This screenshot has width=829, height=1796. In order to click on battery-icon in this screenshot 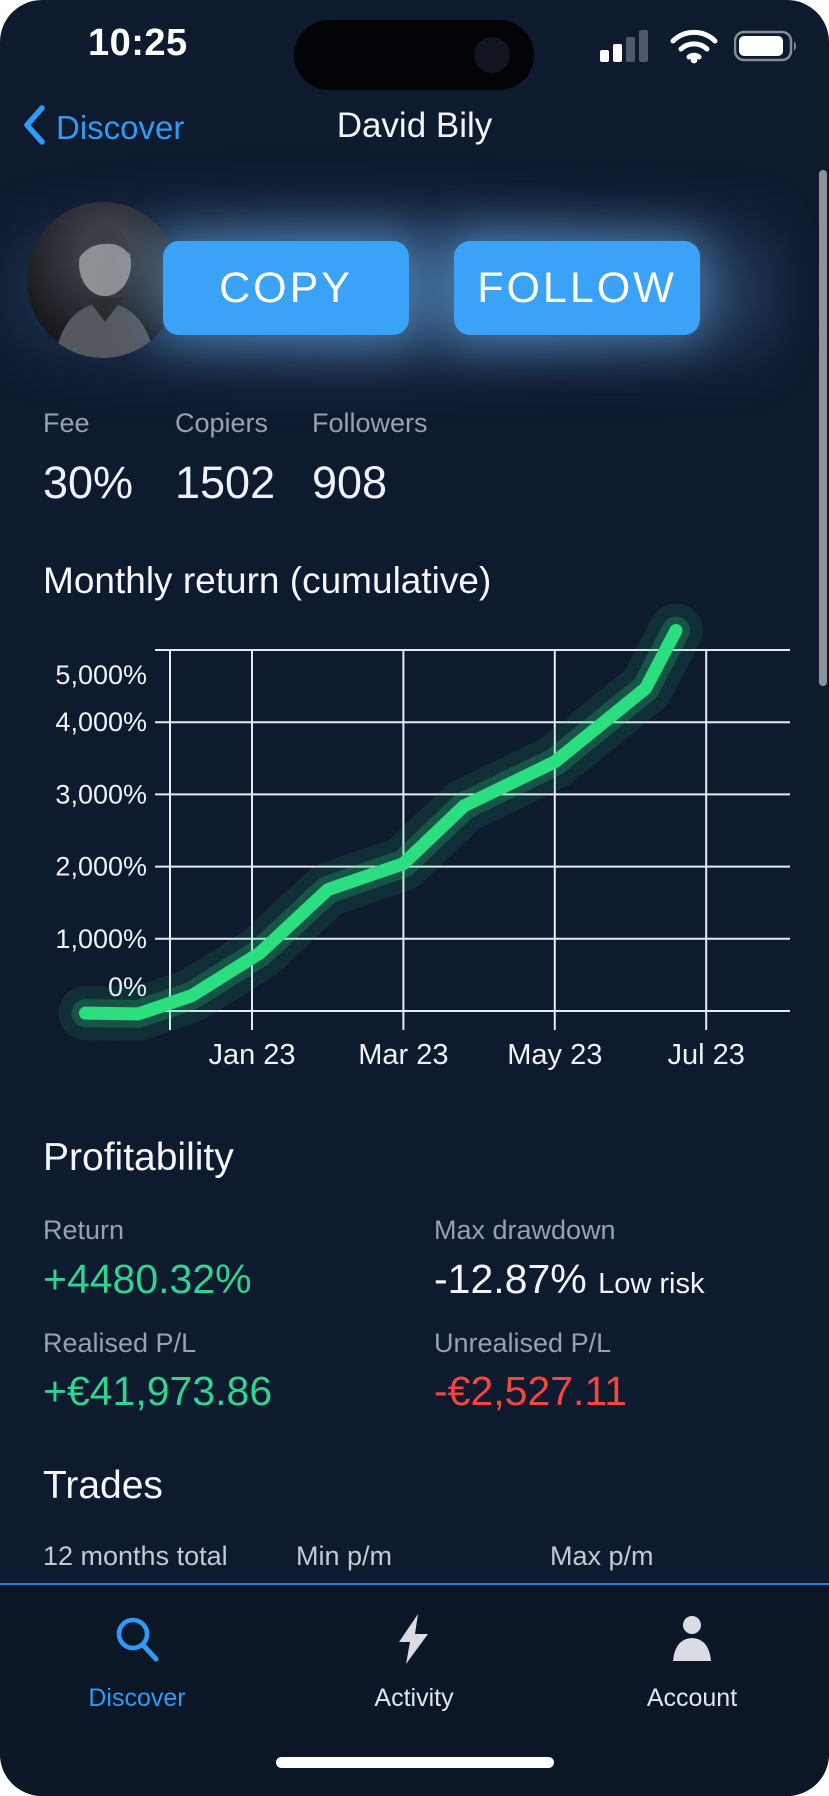, I will do `click(767, 48)`.